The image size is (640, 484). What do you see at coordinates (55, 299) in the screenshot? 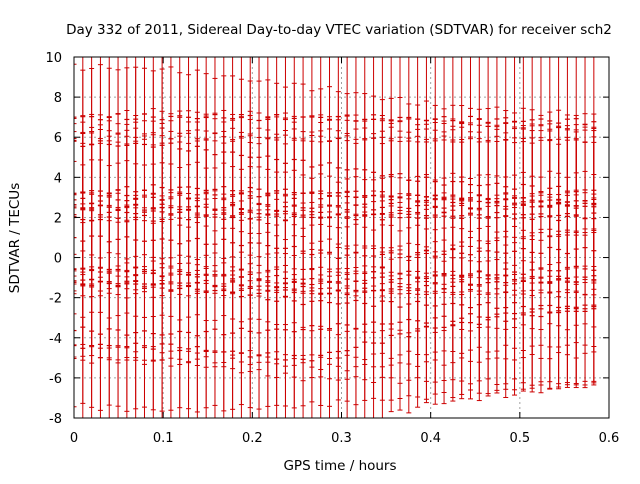
I see `y-tick-label: -2` at bounding box center [55, 299].